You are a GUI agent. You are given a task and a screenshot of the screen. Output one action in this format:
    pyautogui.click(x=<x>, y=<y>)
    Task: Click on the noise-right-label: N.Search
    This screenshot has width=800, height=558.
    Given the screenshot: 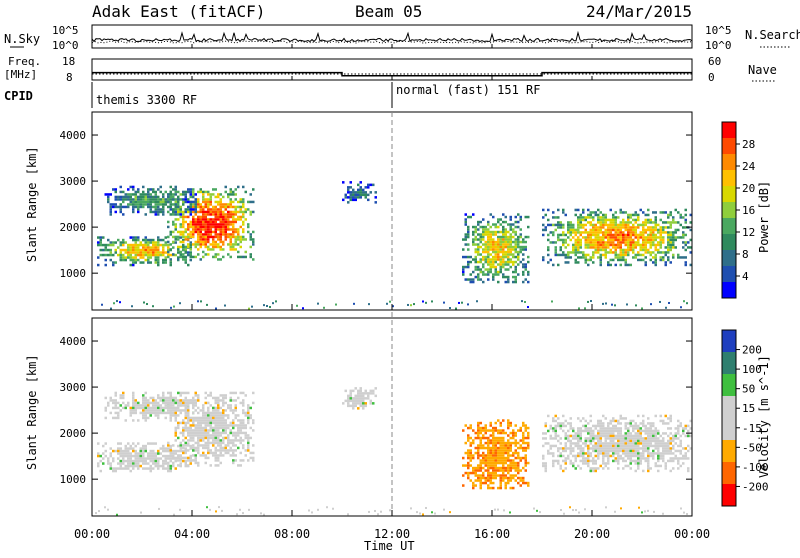 What is the action you would take?
    pyautogui.click(x=772, y=35)
    